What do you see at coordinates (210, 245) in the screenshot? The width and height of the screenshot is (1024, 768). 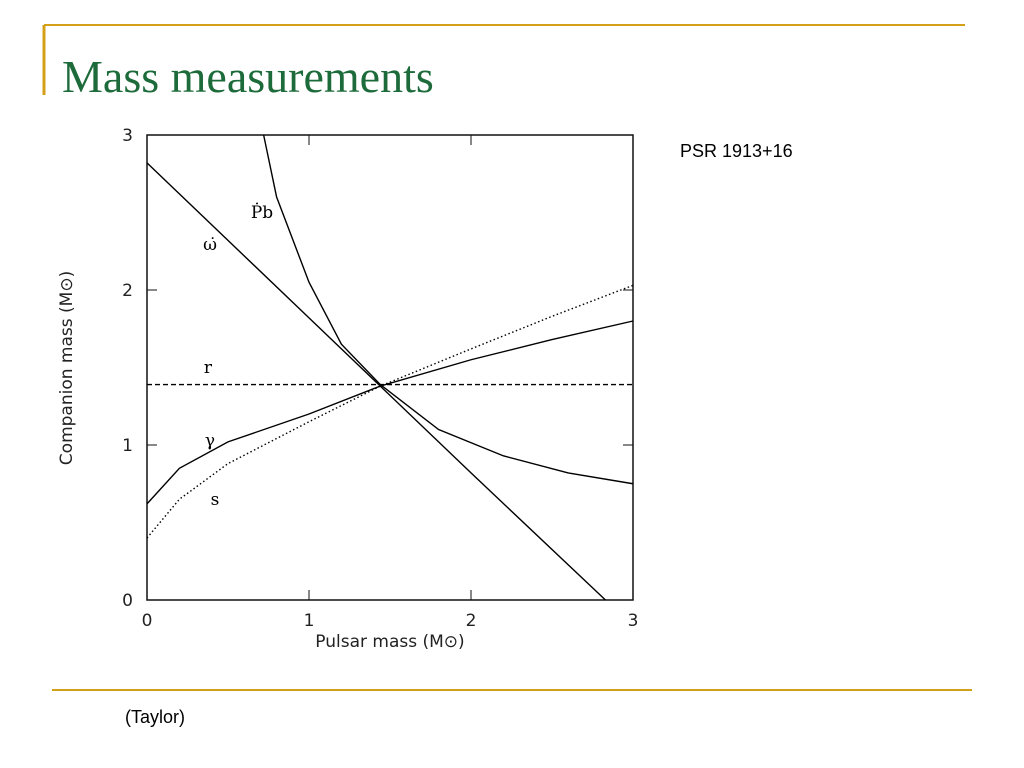 I see `series-label: ω̇` at bounding box center [210, 245].